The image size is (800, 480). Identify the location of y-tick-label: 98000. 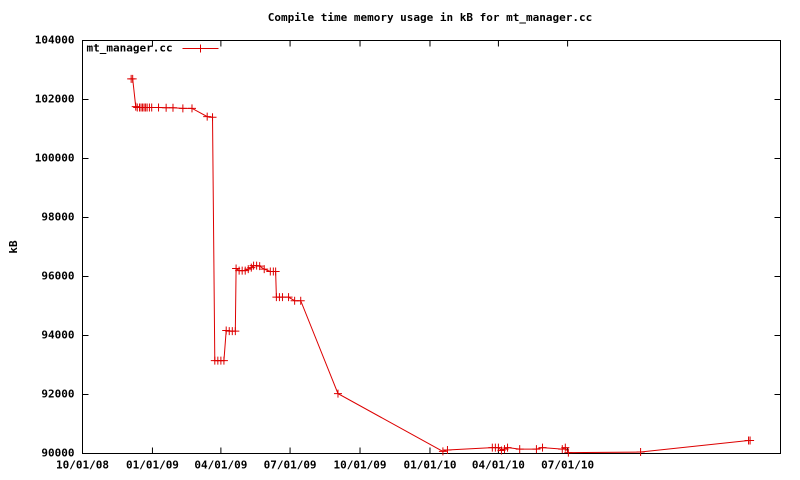
(57, 217).